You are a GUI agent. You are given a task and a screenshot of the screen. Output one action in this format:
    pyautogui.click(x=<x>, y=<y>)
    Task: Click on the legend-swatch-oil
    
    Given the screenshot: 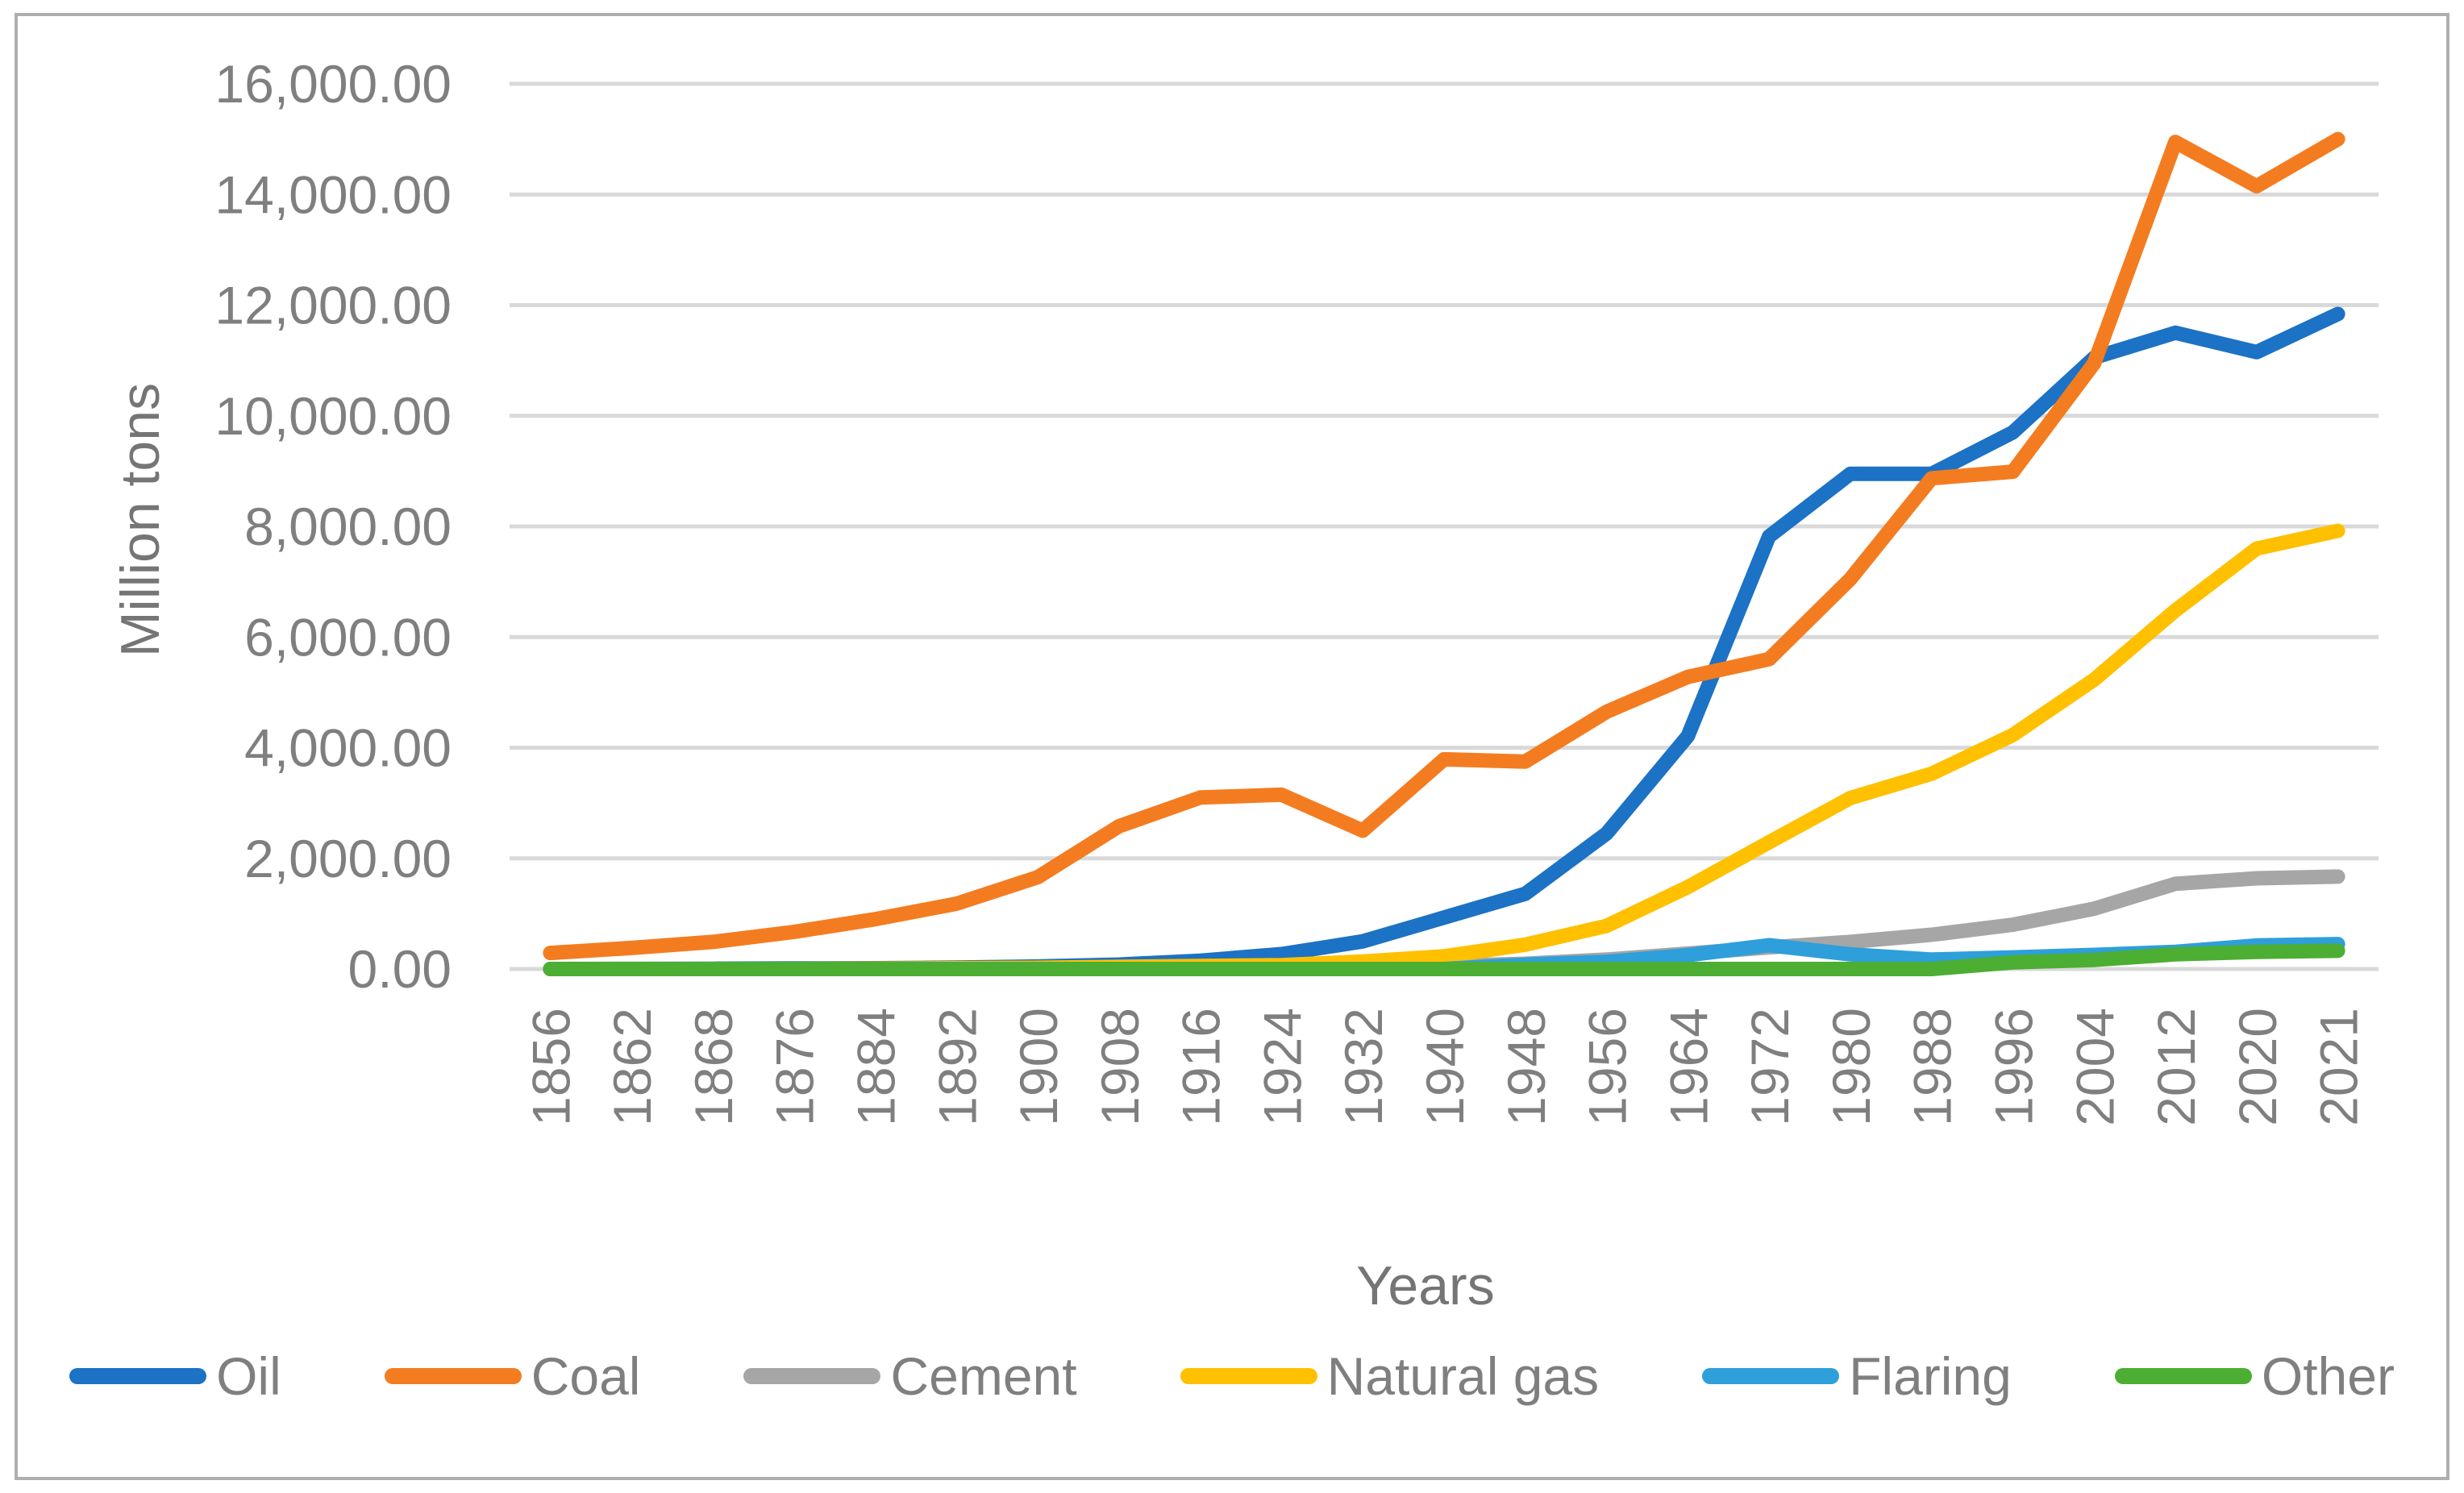 What is the action you would take?
    pyautogui.click(x=138, y=1376)
    